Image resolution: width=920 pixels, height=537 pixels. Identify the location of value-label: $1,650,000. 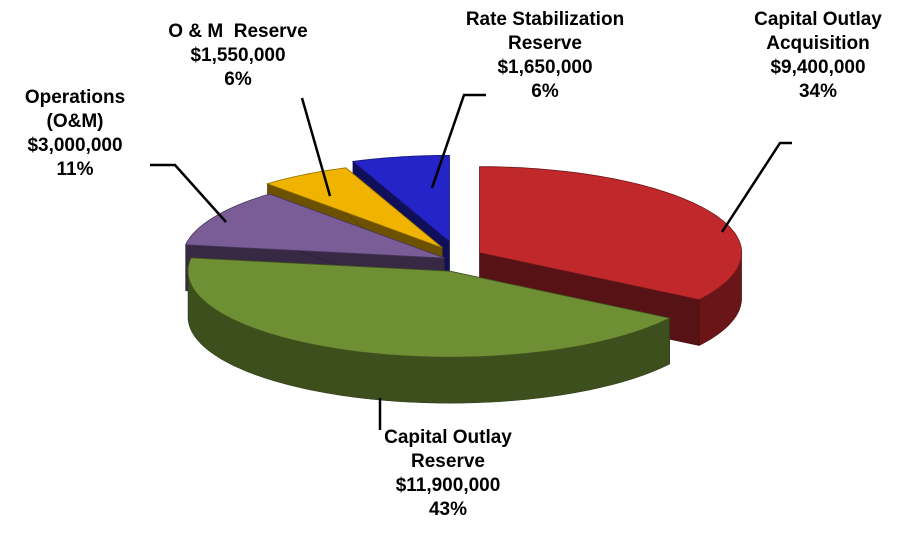
(545, 67).